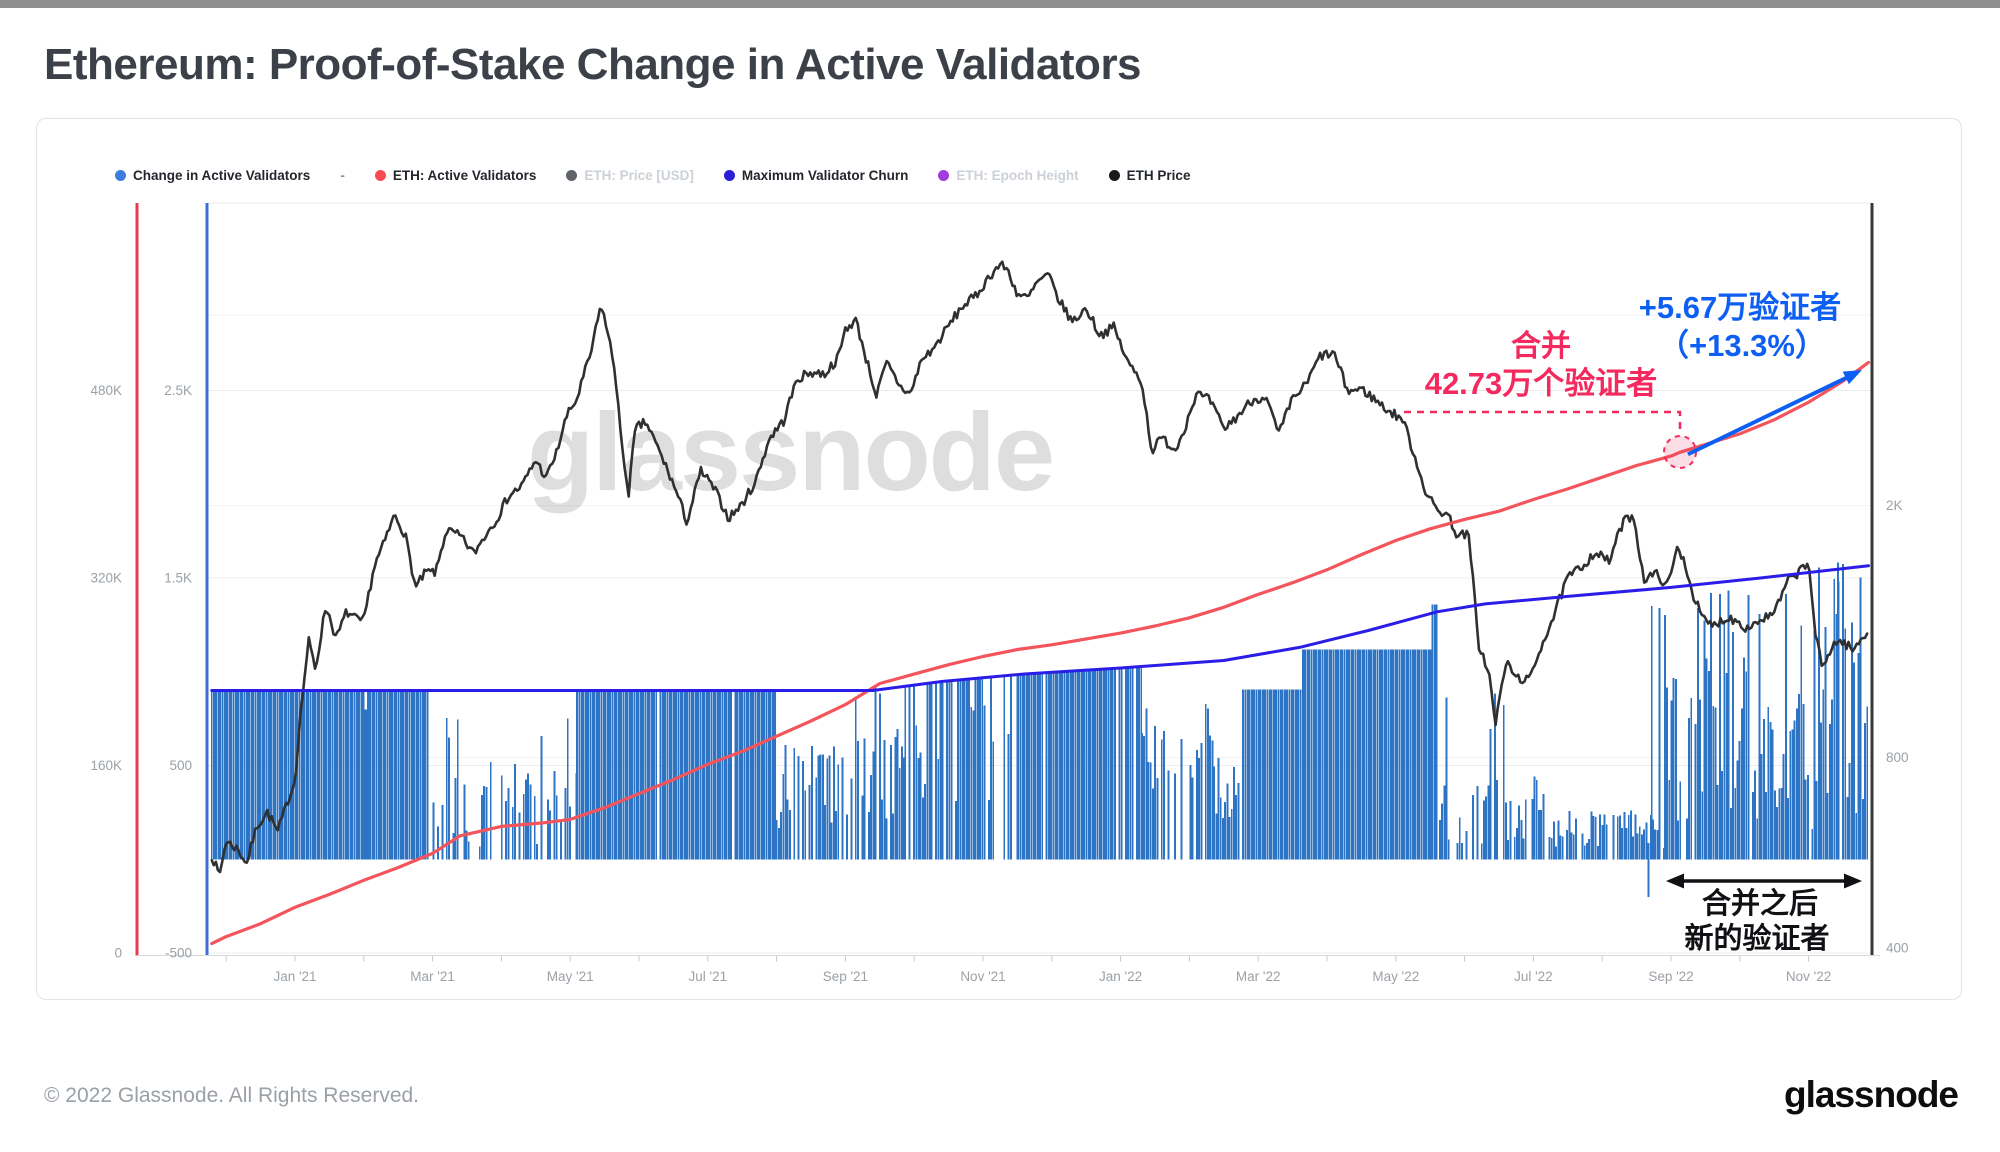  I want to click on x-axis-month-tick: Mar '22, so click(1258, 976).